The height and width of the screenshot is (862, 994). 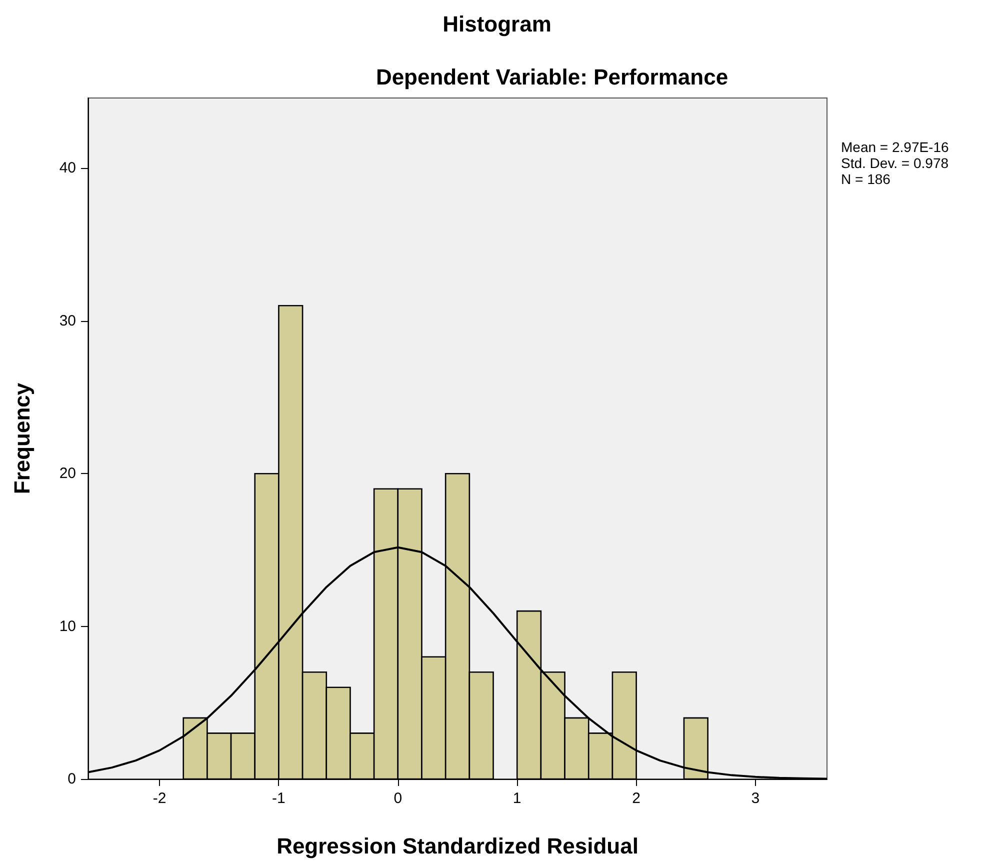 What do you see at coordinates (398, 798) in the screenshot?
I see `x-tick-label: 0` at bounding box center [398, 798].